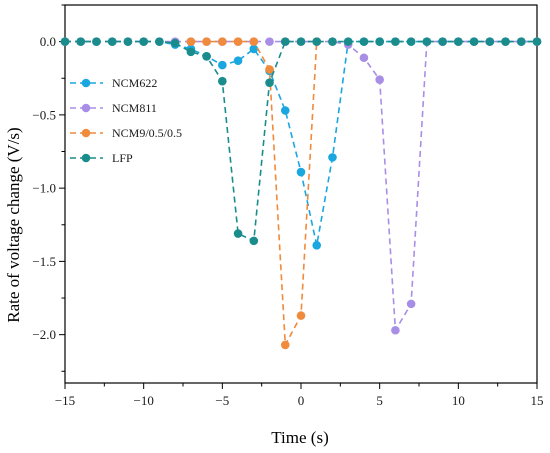 This screenshot has width=550, height=453. I want to click on x-tick-label: 15, so click(537, 400).